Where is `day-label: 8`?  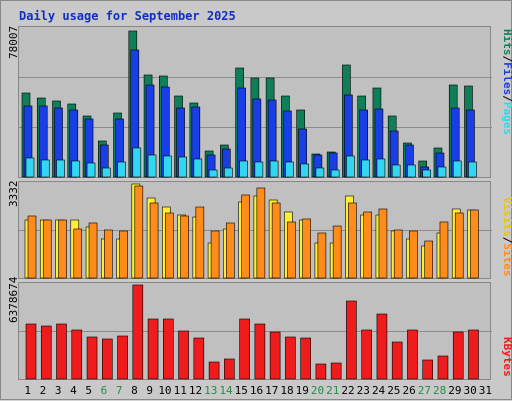
day-label: 8 is located at coordinates (134, 390).